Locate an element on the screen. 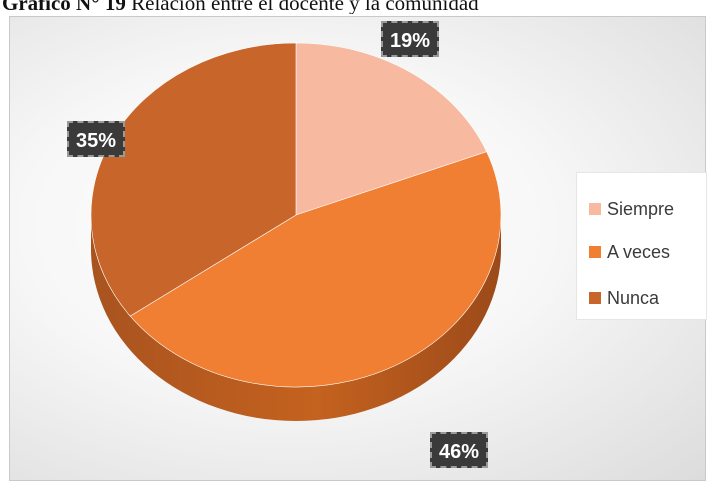  legend-label-siempre: Siempre is located at coordinates (641, 208).